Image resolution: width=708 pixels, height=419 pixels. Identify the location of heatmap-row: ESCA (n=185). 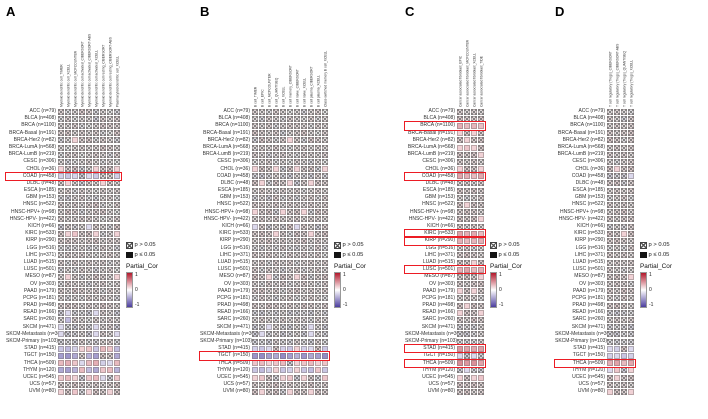
(63, 190).